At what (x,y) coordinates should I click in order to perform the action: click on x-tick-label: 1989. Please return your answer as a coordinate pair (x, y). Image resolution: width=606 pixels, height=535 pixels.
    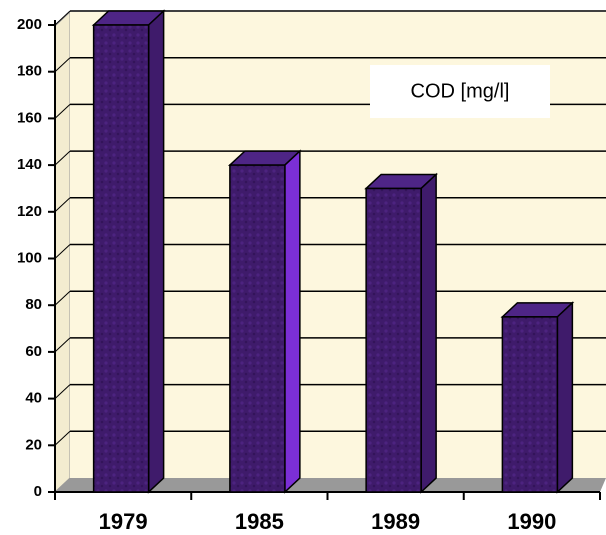
    Looking at the image, I should click on (395, 521).